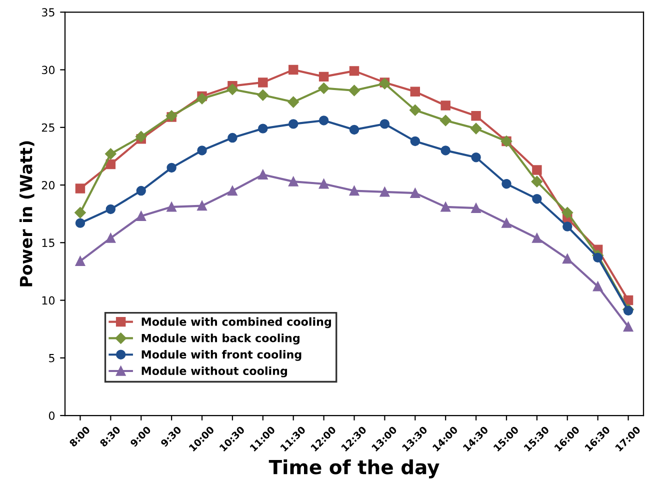  What do you see at coordinates (215, 372) in the screenshot?
I see `legend-label: Module without cooling` at bounding box center [215, 372].